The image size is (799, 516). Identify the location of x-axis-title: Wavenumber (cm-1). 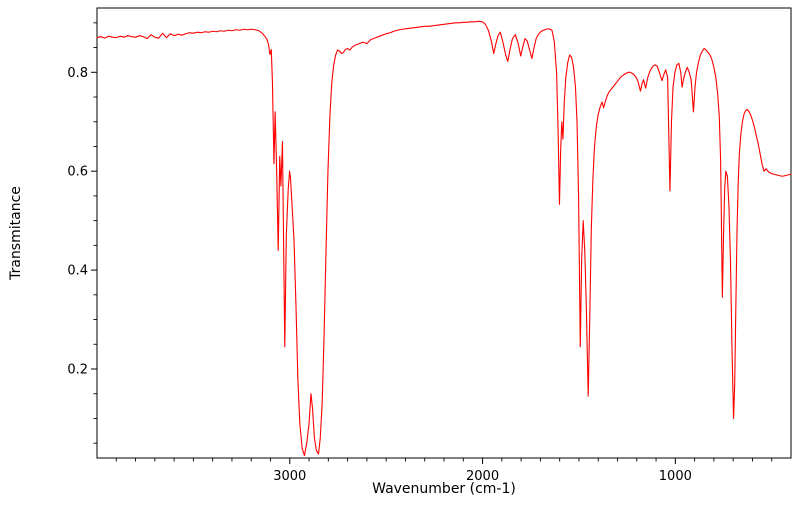
(444, 489).